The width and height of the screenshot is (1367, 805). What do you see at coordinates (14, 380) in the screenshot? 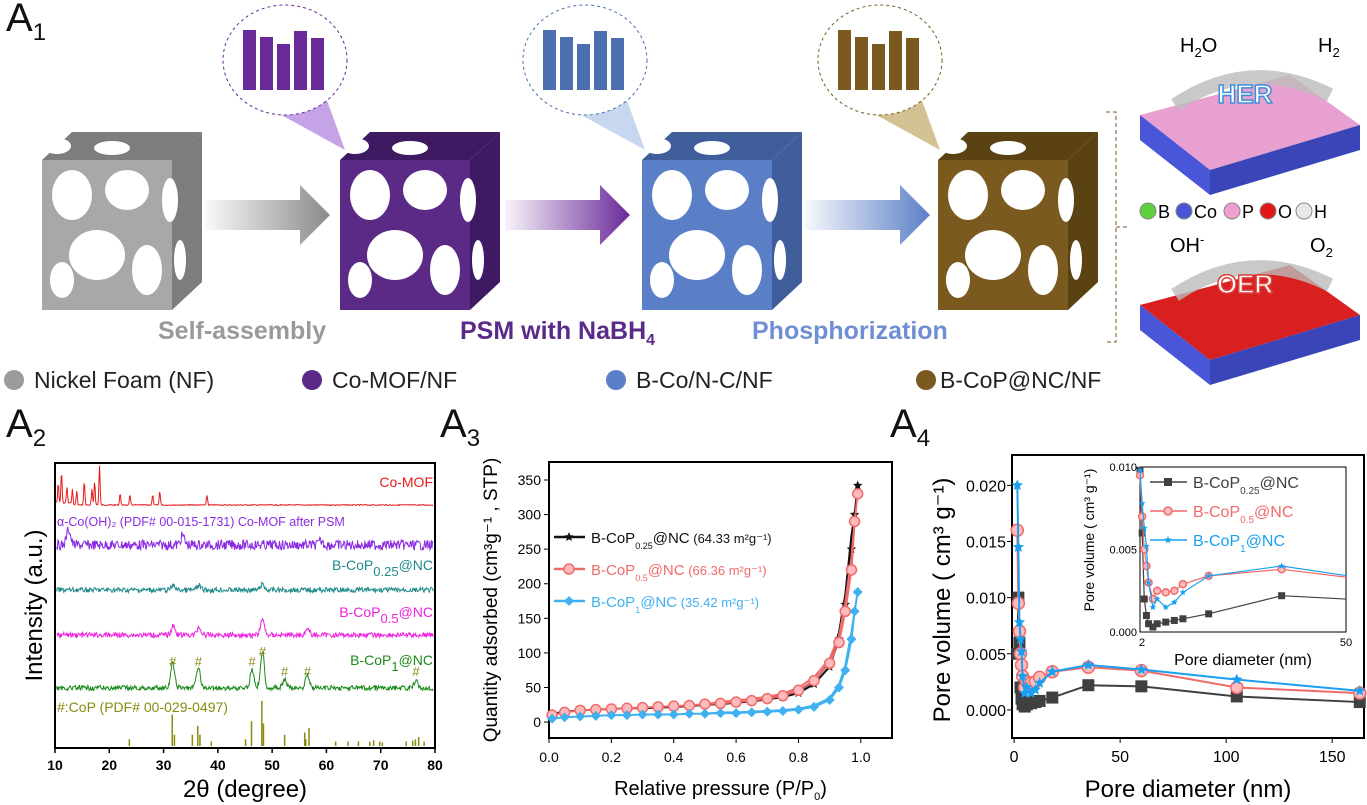
I see `nf-dot-icon` at bounding box center [14, 380].